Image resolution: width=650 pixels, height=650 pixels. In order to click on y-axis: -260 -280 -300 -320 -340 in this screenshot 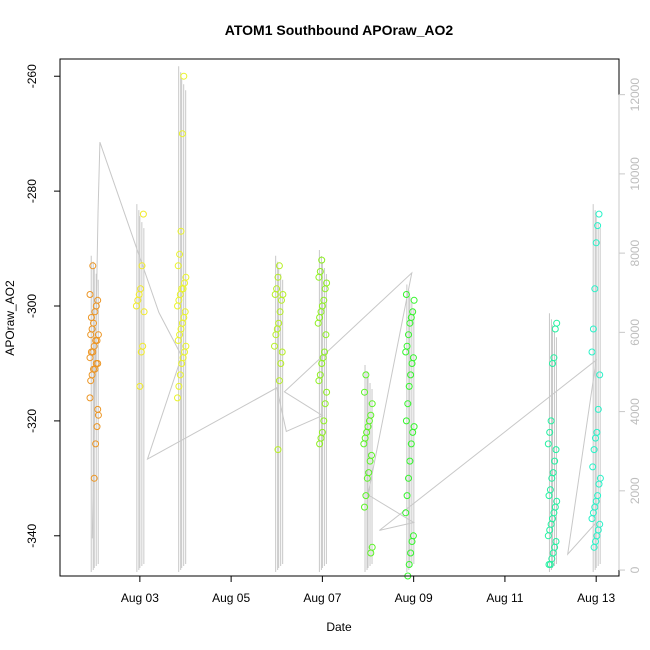, I will do `click(42, 306)`.